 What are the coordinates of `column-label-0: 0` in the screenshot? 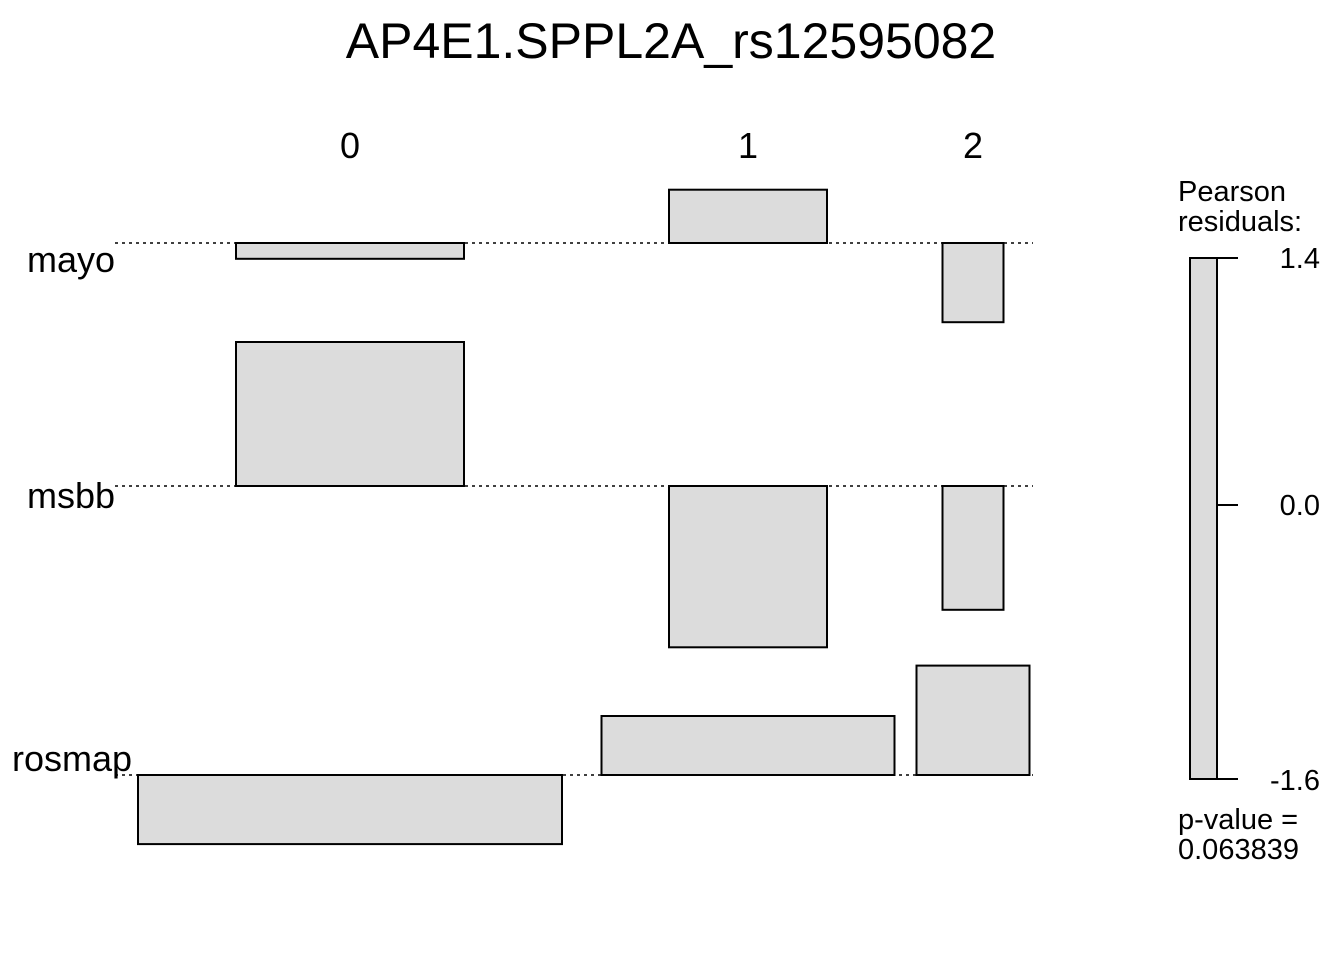 It's located at (350, 145).